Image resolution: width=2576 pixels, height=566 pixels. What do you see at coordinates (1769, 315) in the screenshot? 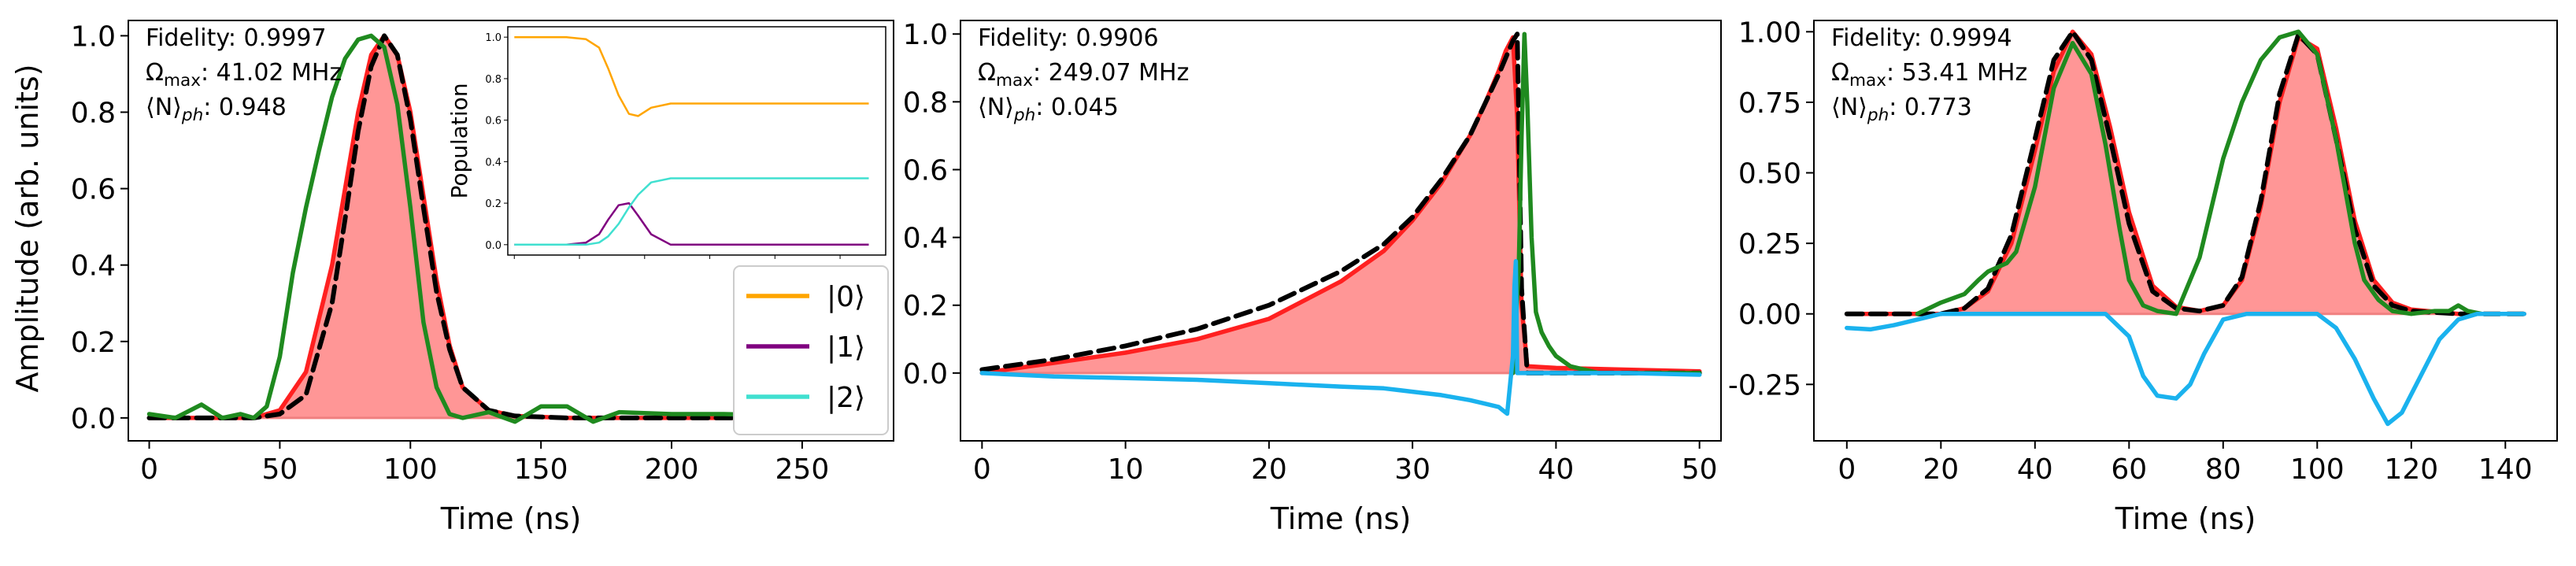
I see `y-tick-label: 0.00` at bounding box center [1769, 315].